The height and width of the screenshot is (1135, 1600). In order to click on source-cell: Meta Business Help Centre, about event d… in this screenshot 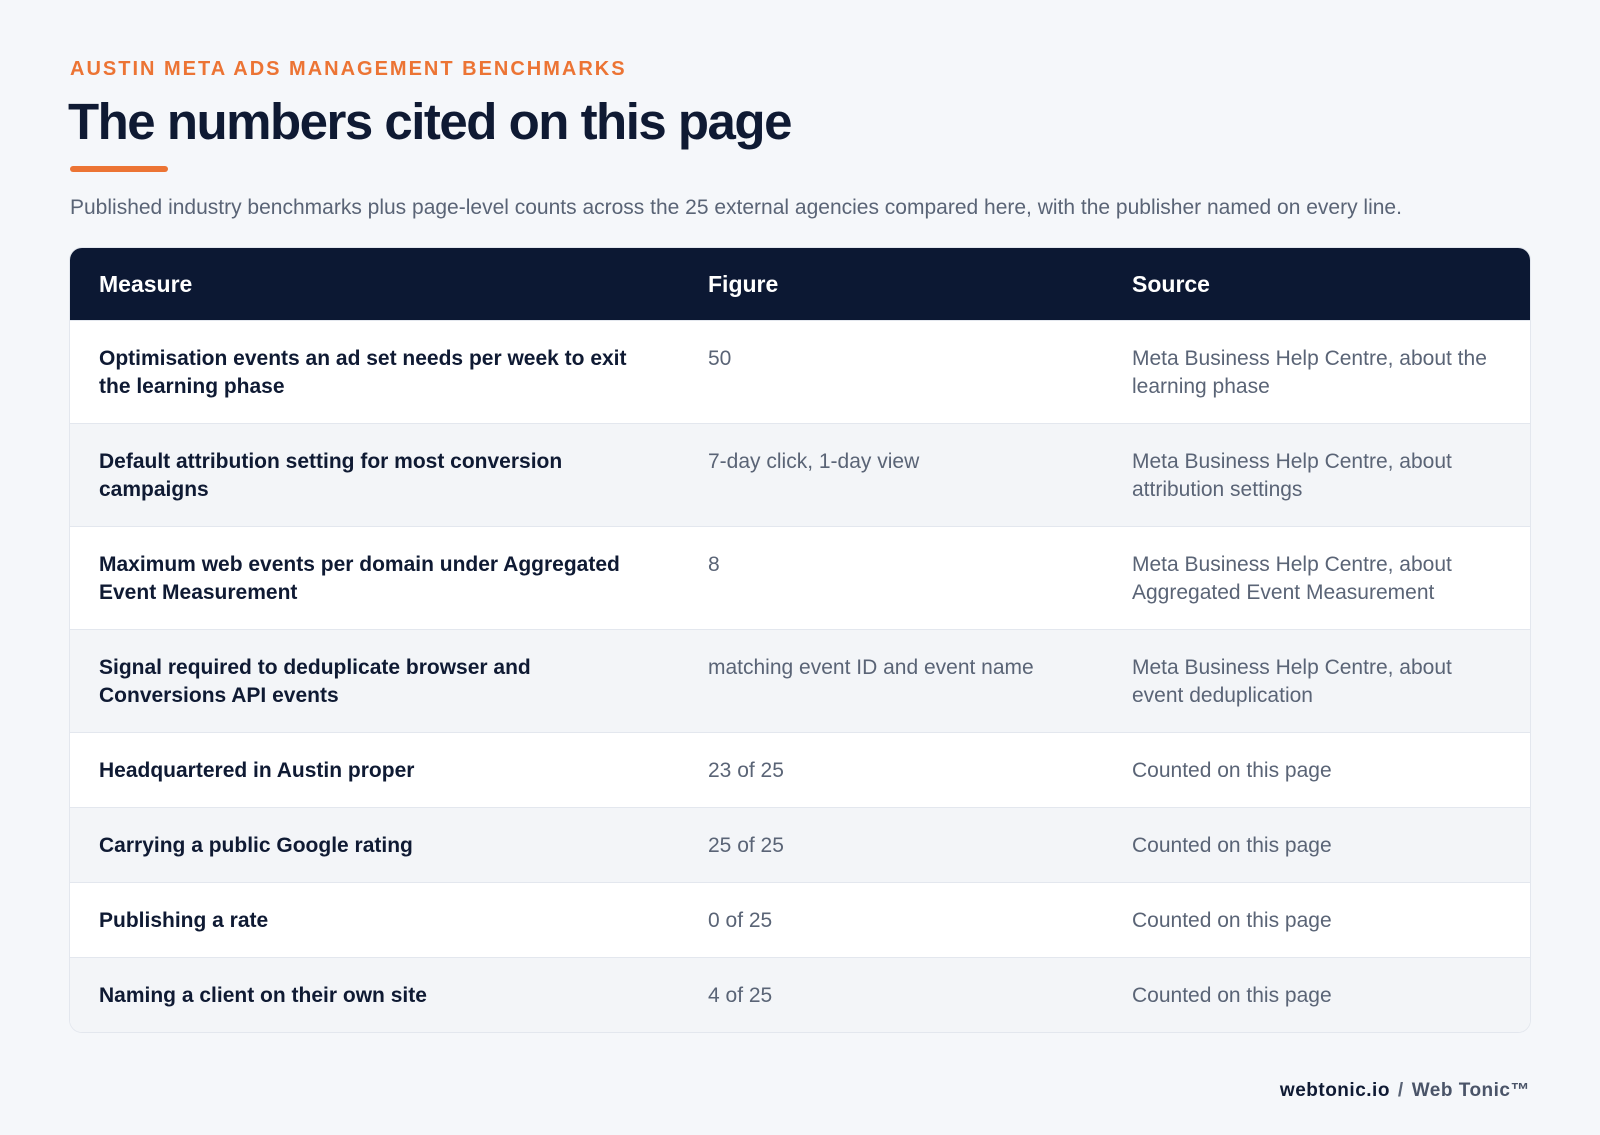, I will do `click(1316, 681)`.